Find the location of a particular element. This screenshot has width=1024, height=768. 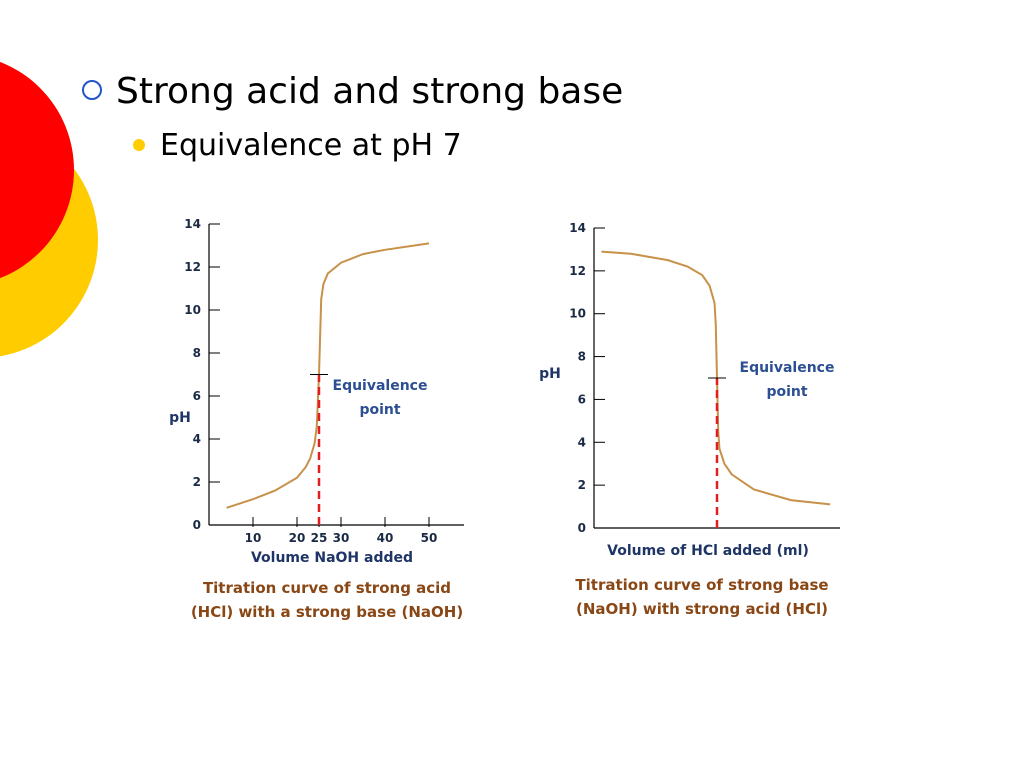

bullet-text: Strong acid and strong base is located at coordinates (369, 91).